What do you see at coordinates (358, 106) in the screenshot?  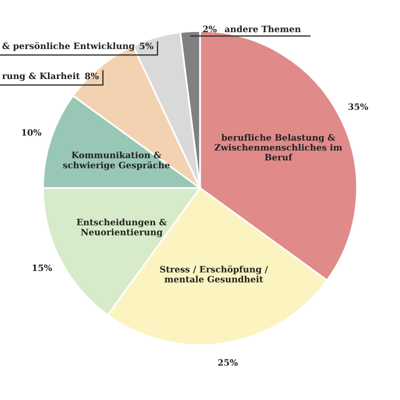 I see `data-label: 35%` at bounding box center [358, 106].